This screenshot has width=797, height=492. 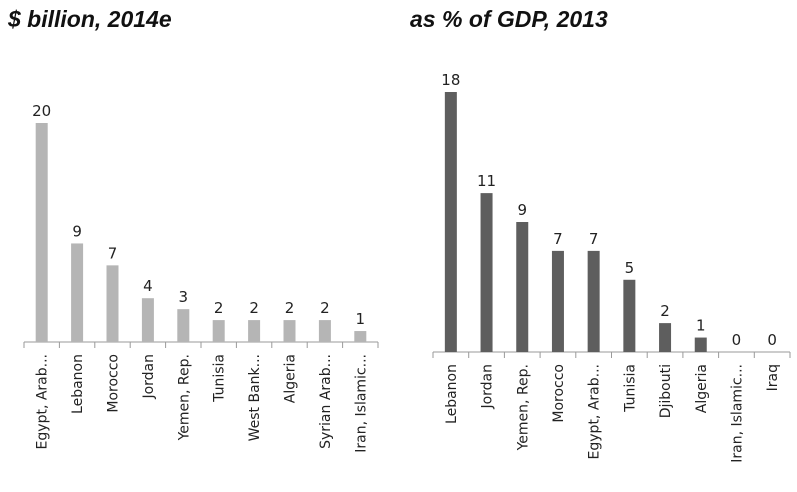 What do you see at coordinates (773, 377) in the screenshot?
I see `category-label: Iraq` at bounding box center [773, 377].